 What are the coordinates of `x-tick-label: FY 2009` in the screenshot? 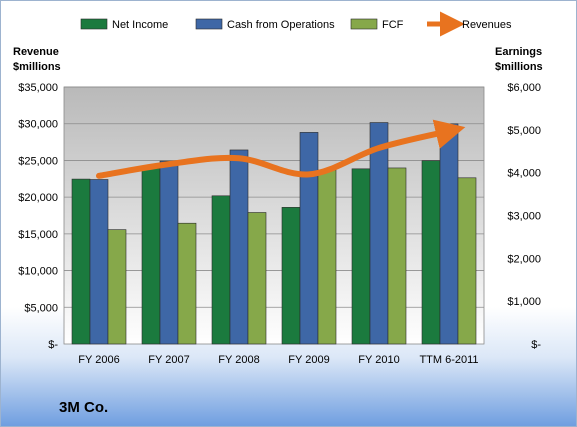 It's located at (308, 360).